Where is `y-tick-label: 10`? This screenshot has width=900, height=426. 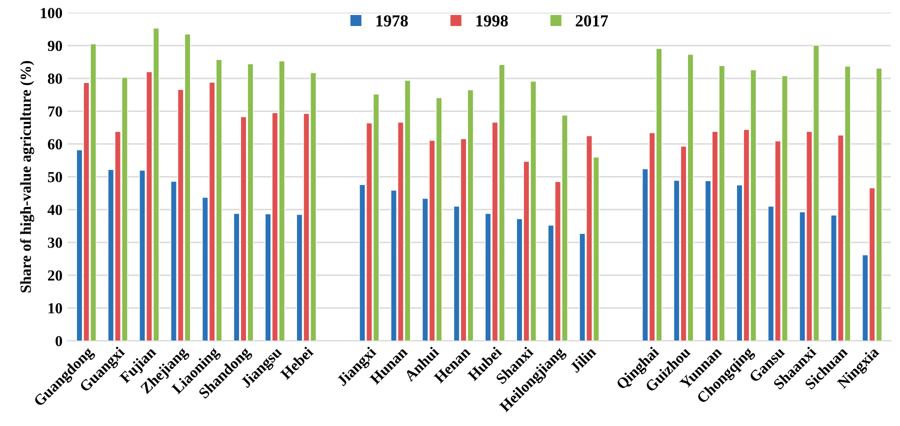
y-tick-label: 10 is located at coordinates (55, 308).